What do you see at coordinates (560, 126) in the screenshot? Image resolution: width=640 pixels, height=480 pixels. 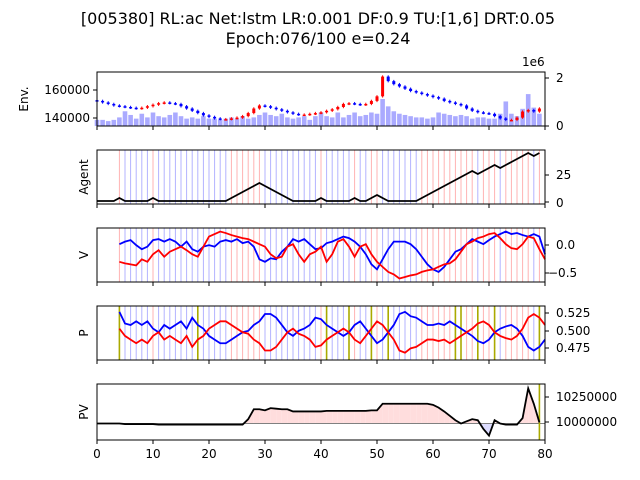 I see `env-right-ytick-0: 0` at bounding box center [560, 126].